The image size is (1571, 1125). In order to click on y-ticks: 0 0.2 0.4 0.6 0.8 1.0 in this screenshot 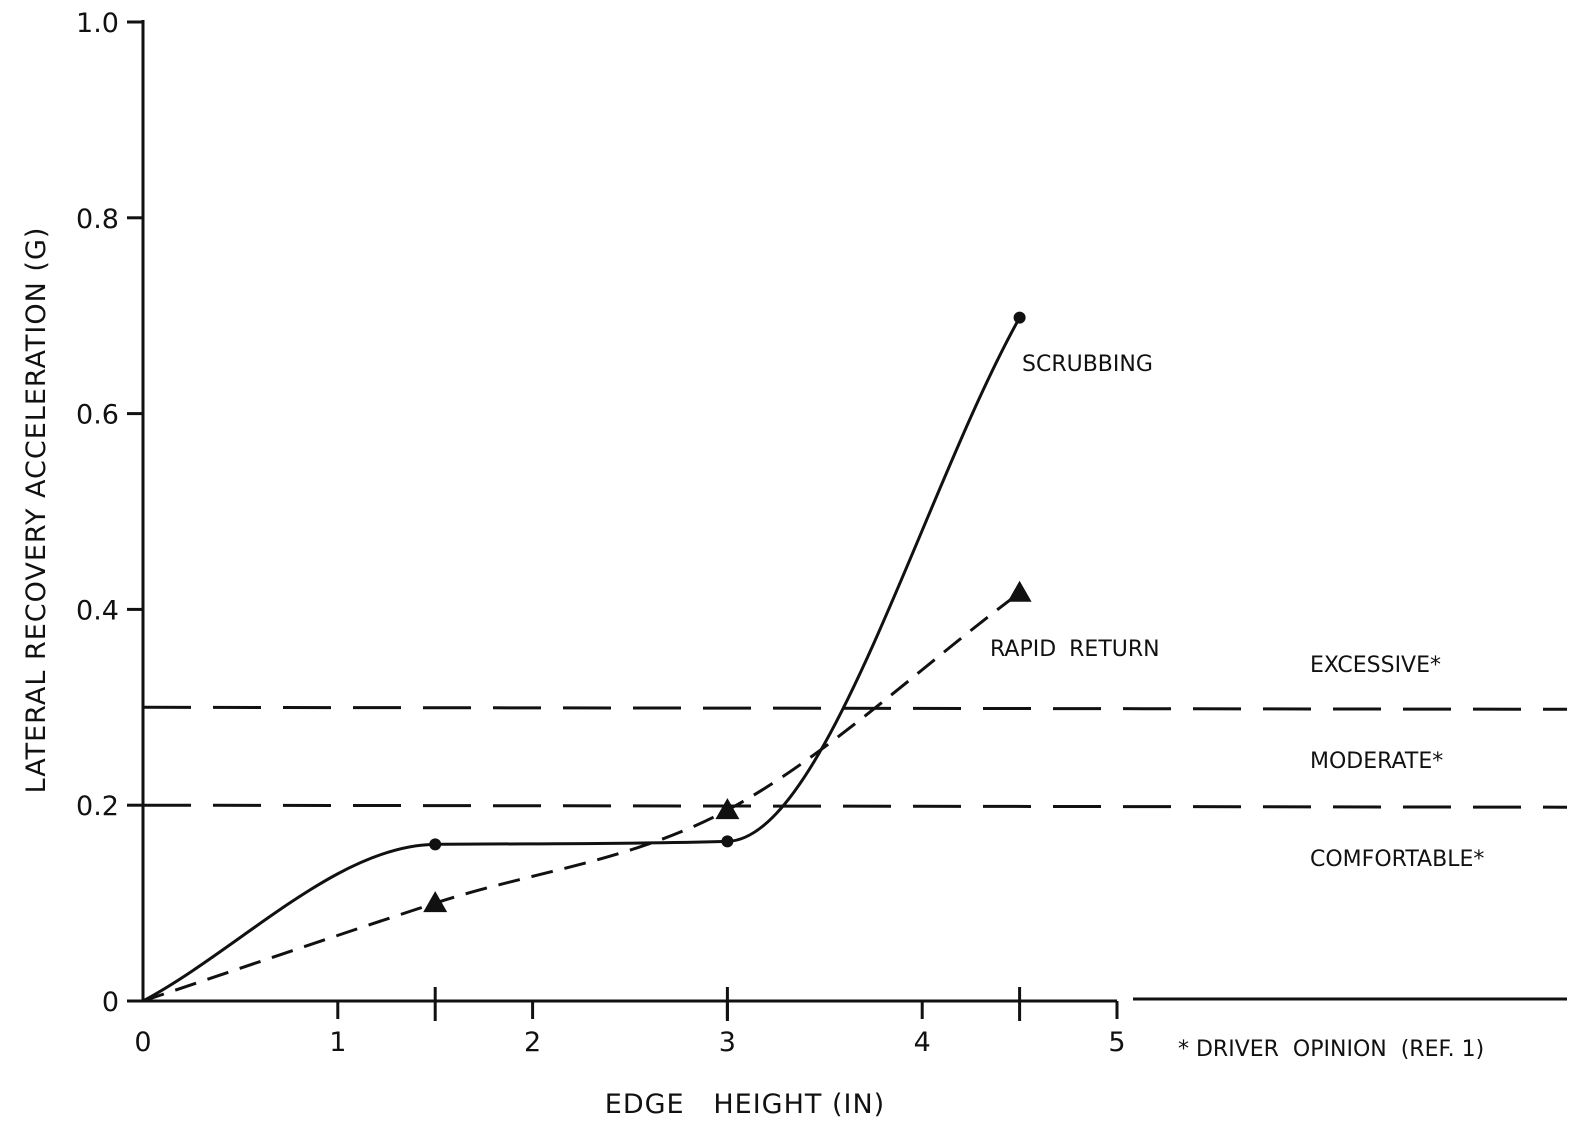, I will do `click(109, 513)`.